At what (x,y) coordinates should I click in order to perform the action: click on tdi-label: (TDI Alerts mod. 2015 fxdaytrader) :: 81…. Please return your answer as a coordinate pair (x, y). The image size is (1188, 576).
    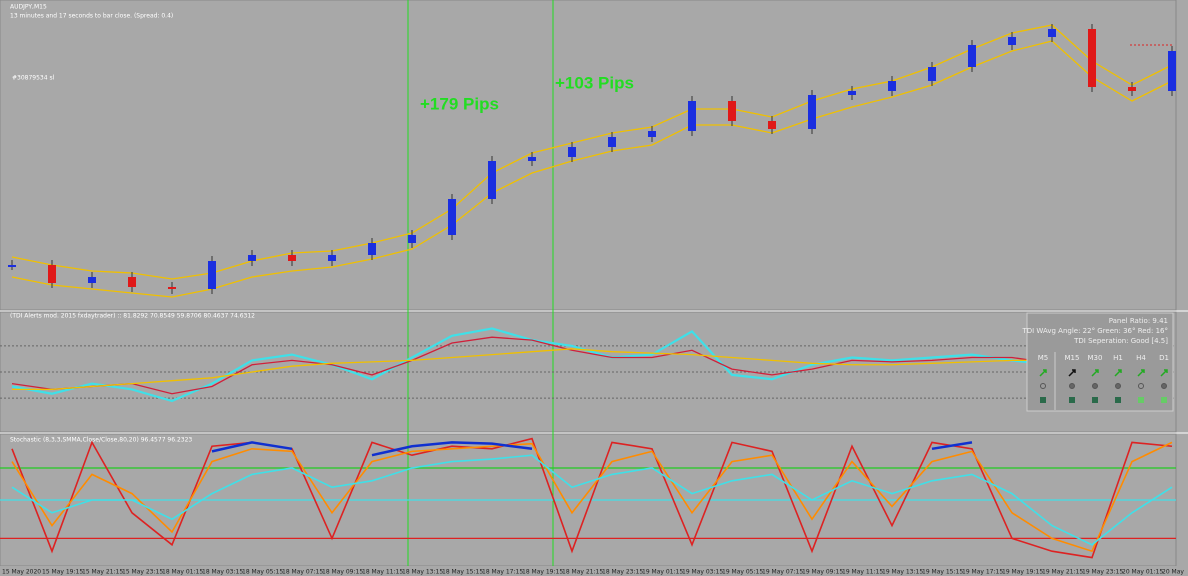
    Looking at the image, I should click on (132, 316).